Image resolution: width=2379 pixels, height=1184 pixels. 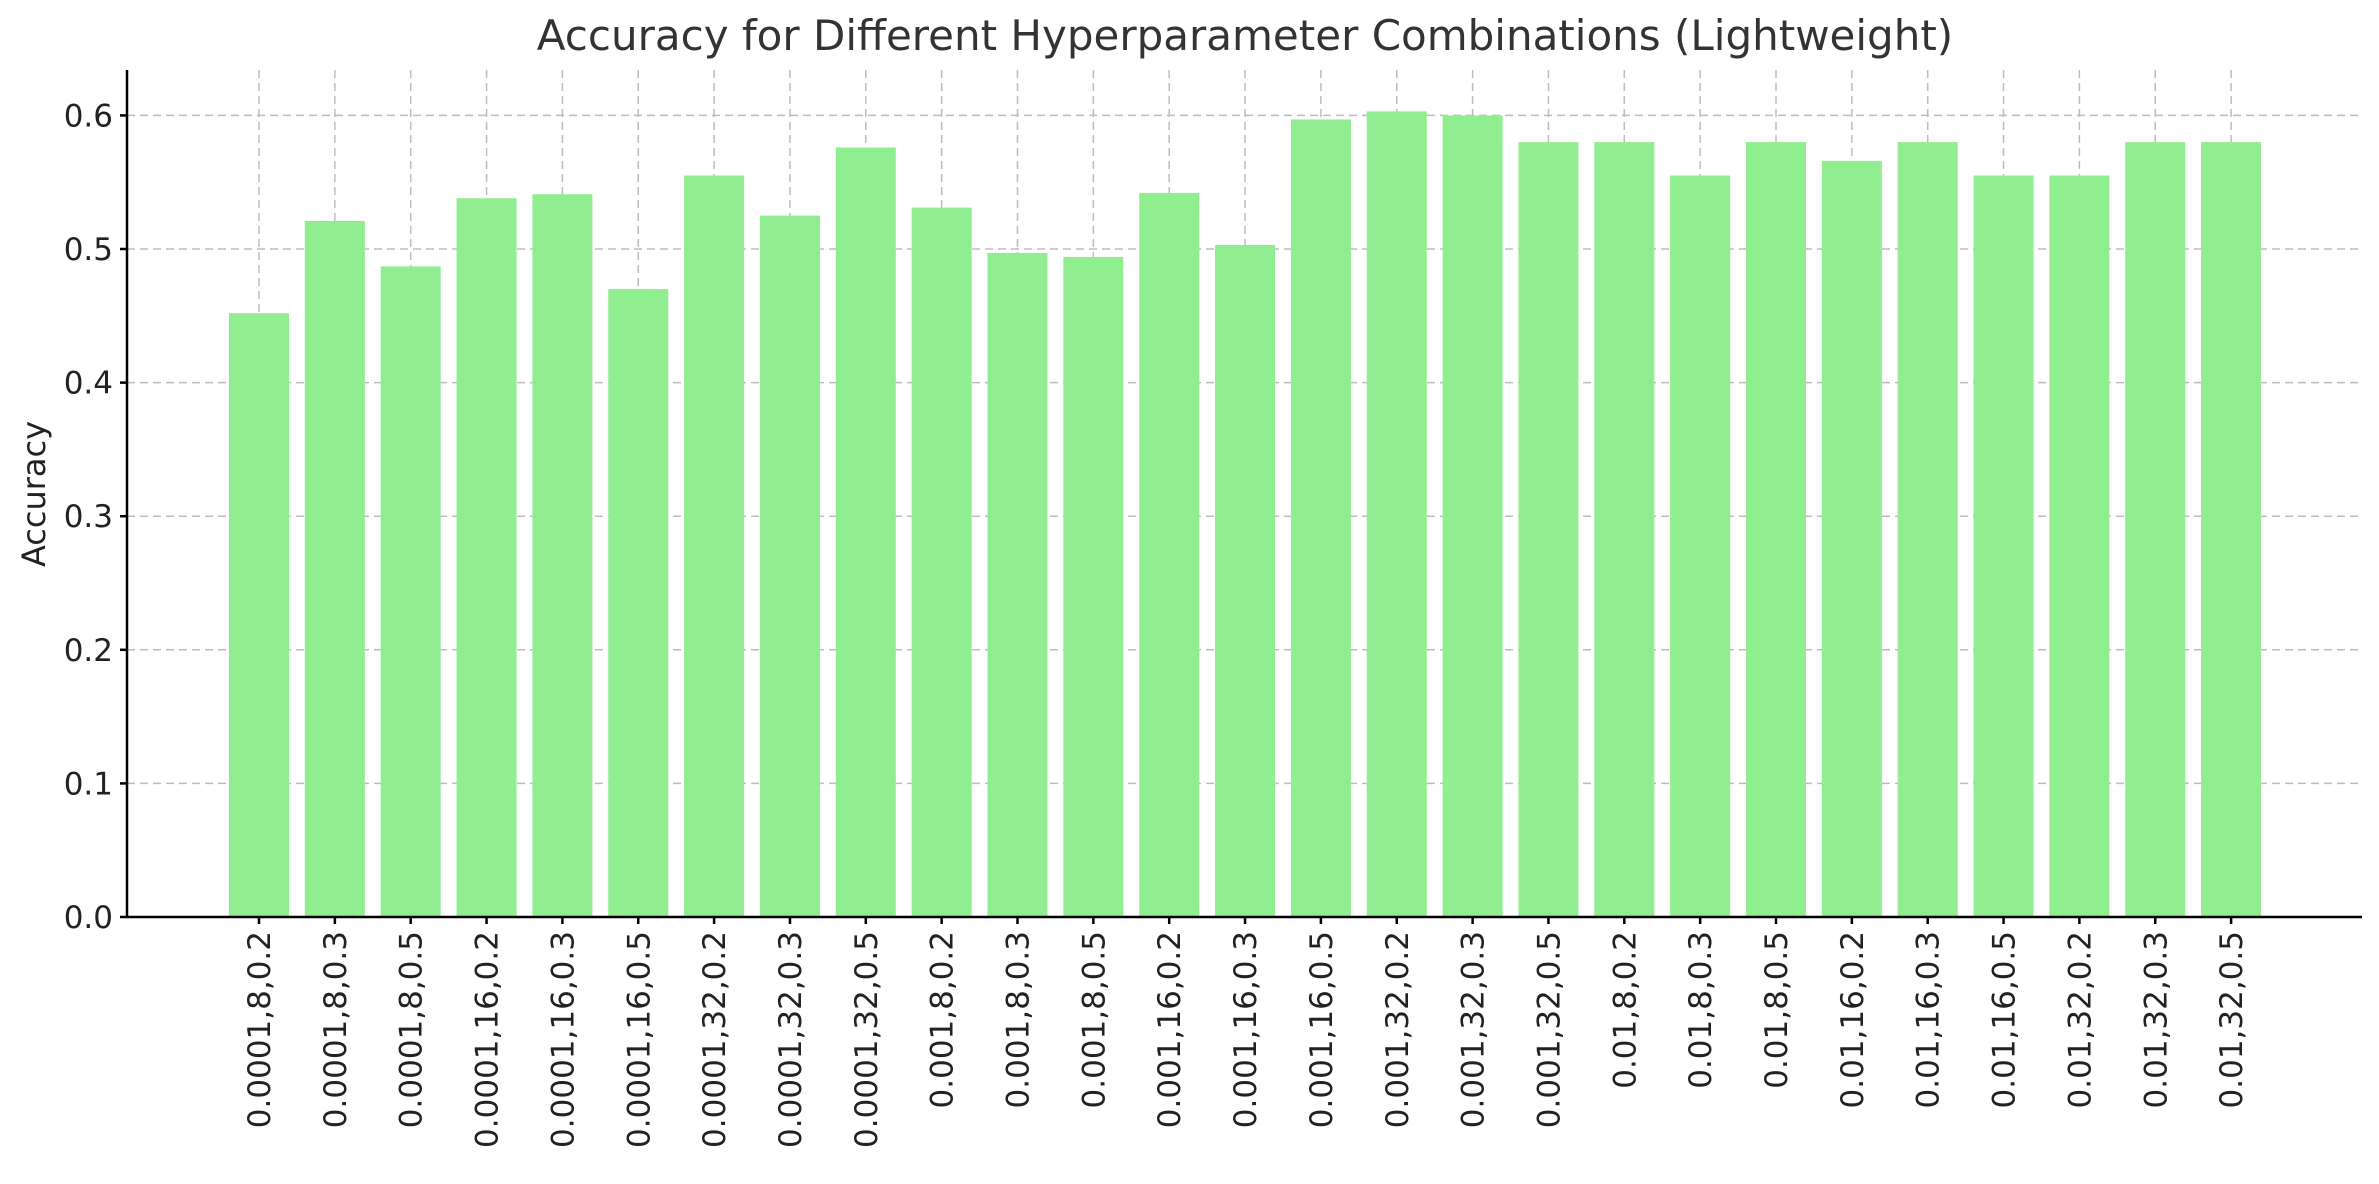 What do you see at coordinates (1170, 1029) in the screenshot?
I see `x-tick-label: 0.001,16,0.2` at bounding box center [1170, 1029].